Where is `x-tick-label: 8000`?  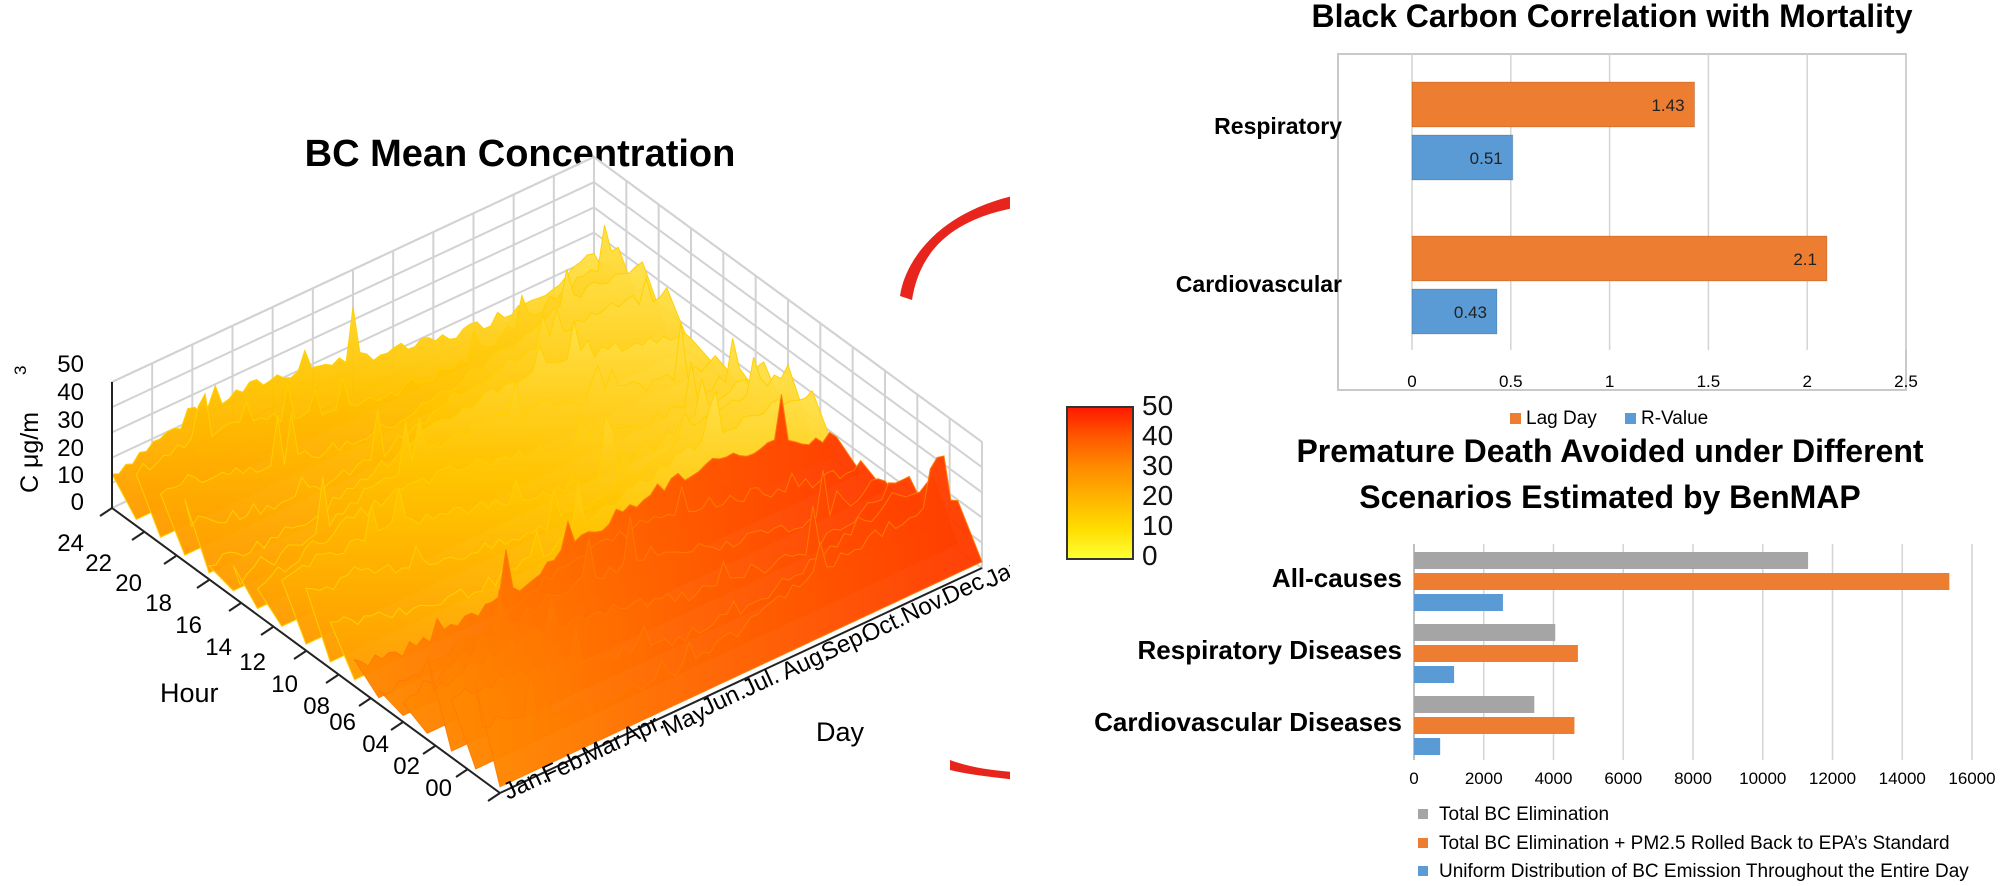 x-tick-label: 8000 is located at coordinates (1693, 778).